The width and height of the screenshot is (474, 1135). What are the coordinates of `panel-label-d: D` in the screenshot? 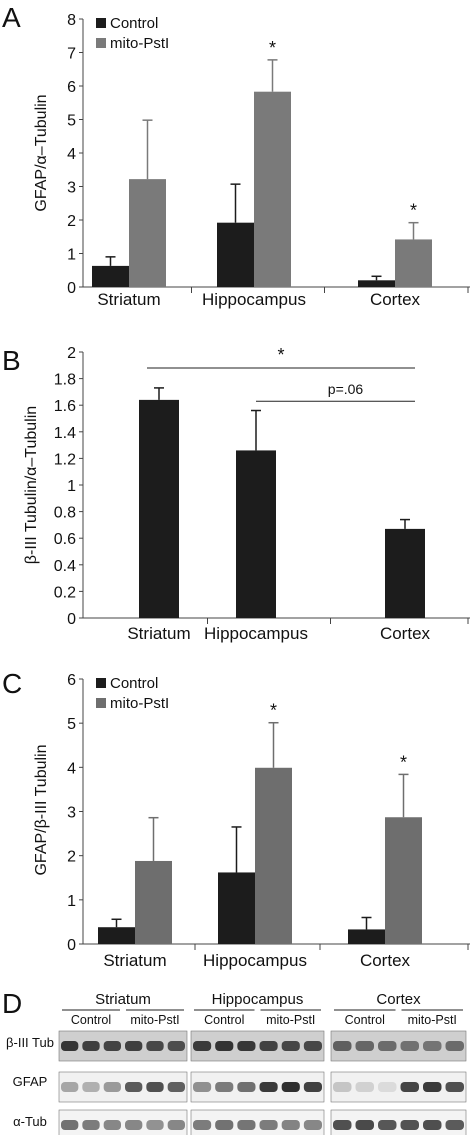 It's located at (12, 1003).